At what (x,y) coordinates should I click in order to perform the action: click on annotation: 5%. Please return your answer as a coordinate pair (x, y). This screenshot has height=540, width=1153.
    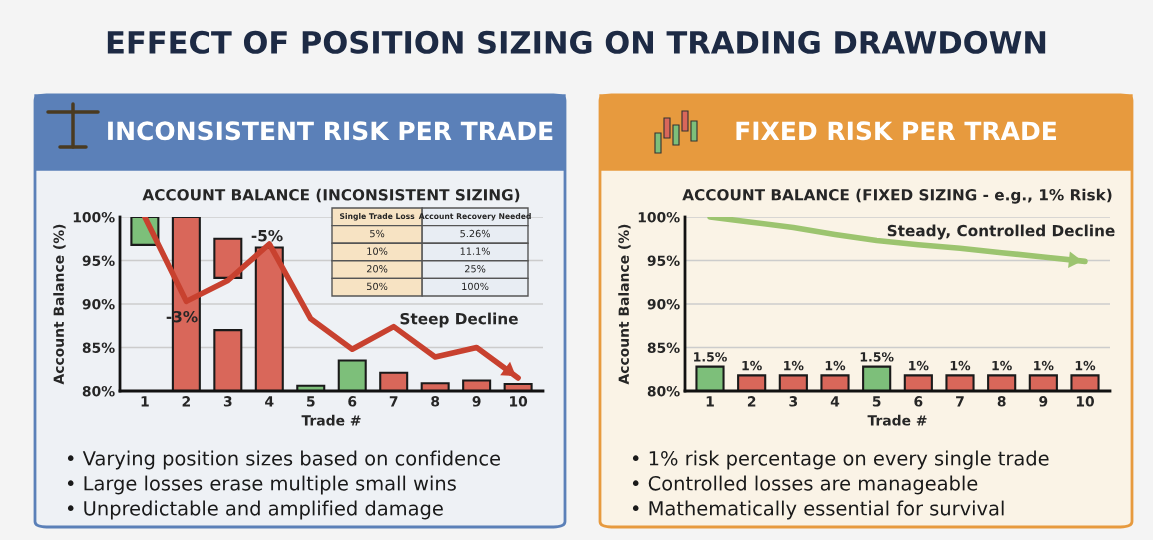
    Looking at the image, I should click on (377, 233).